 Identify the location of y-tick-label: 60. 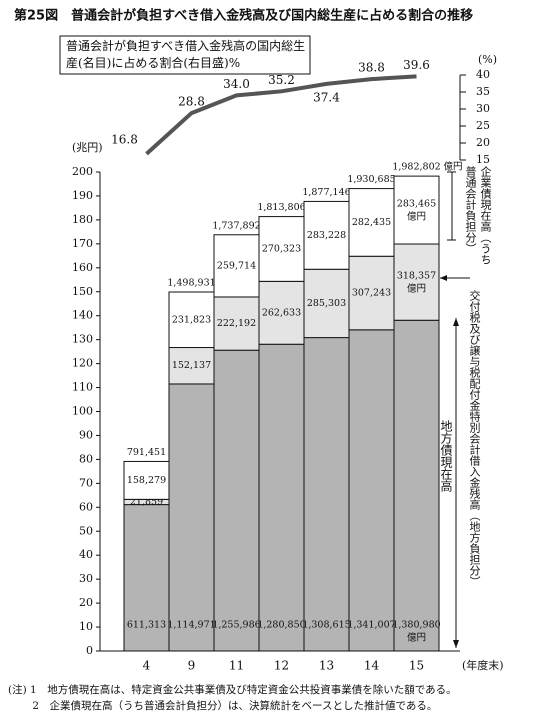
(86, 506).